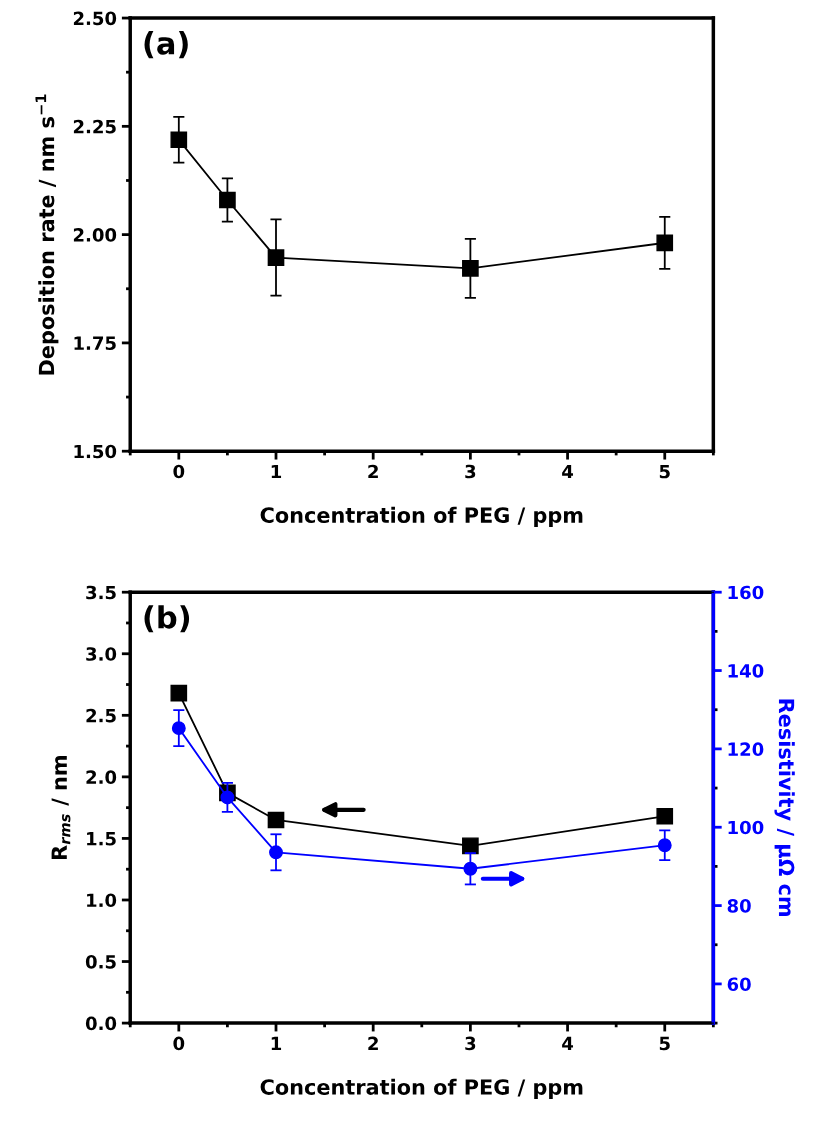  I want to click on y2-tick-label: 140, so click(746, 671).